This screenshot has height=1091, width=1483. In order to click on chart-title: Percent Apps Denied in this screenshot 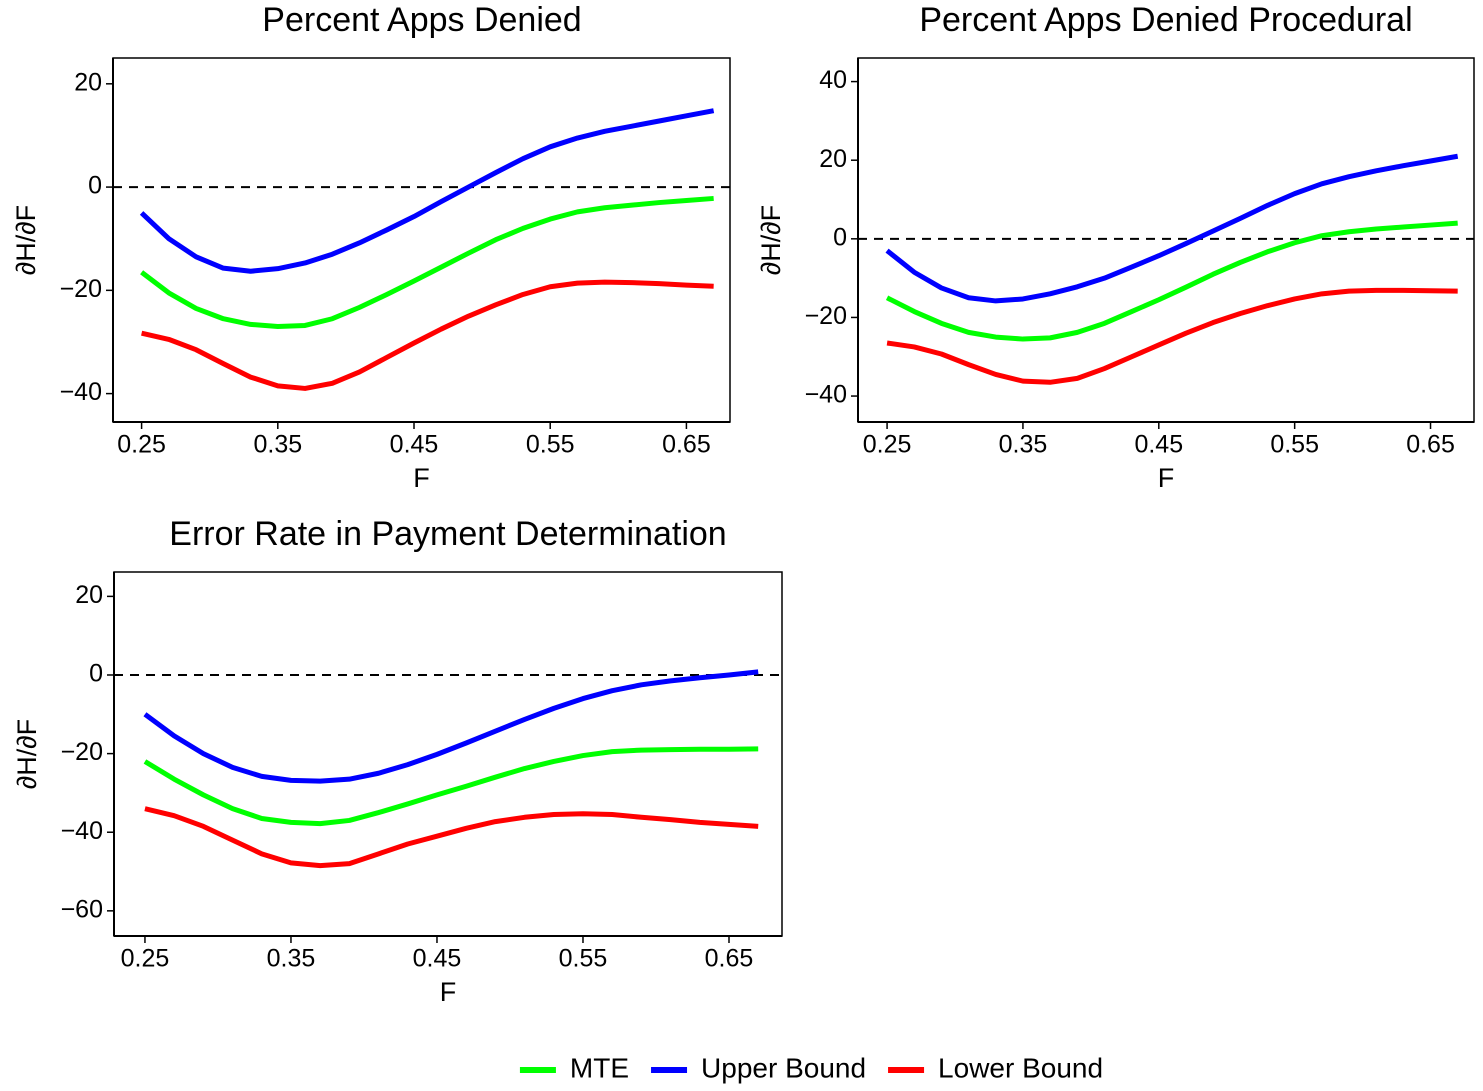, I will do `click(421, 20)`.